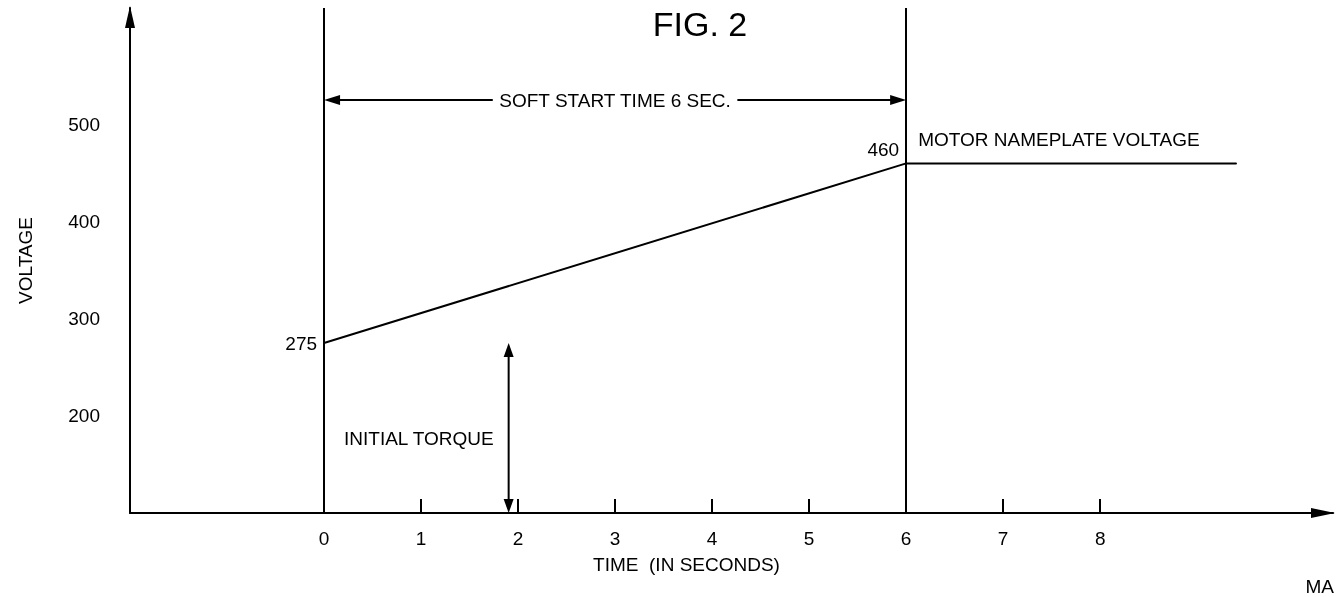  I want to click on y-axis-title: VOLTAGE, so click(25, 260).